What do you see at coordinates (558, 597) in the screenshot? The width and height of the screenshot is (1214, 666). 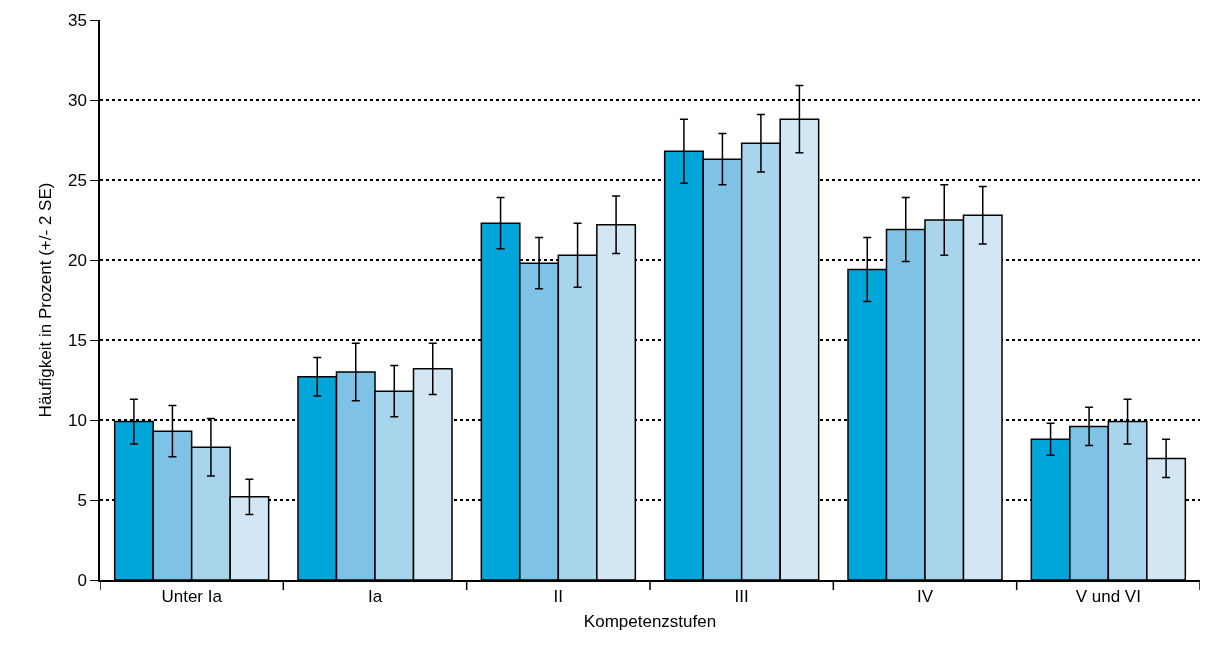 I see `x-tick-label: II` at bounding box center [558, 597].